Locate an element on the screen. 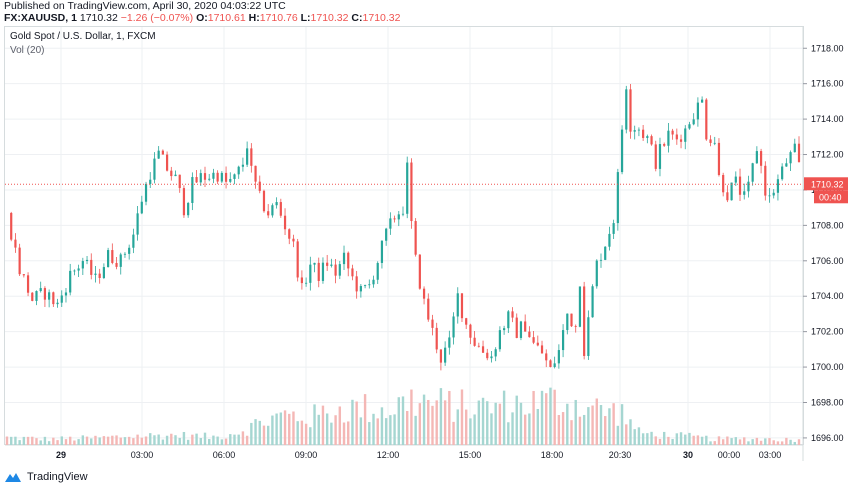 The image size is (852, 485). price-tick-label: 1718.00 is located at coordinates (827, 48).